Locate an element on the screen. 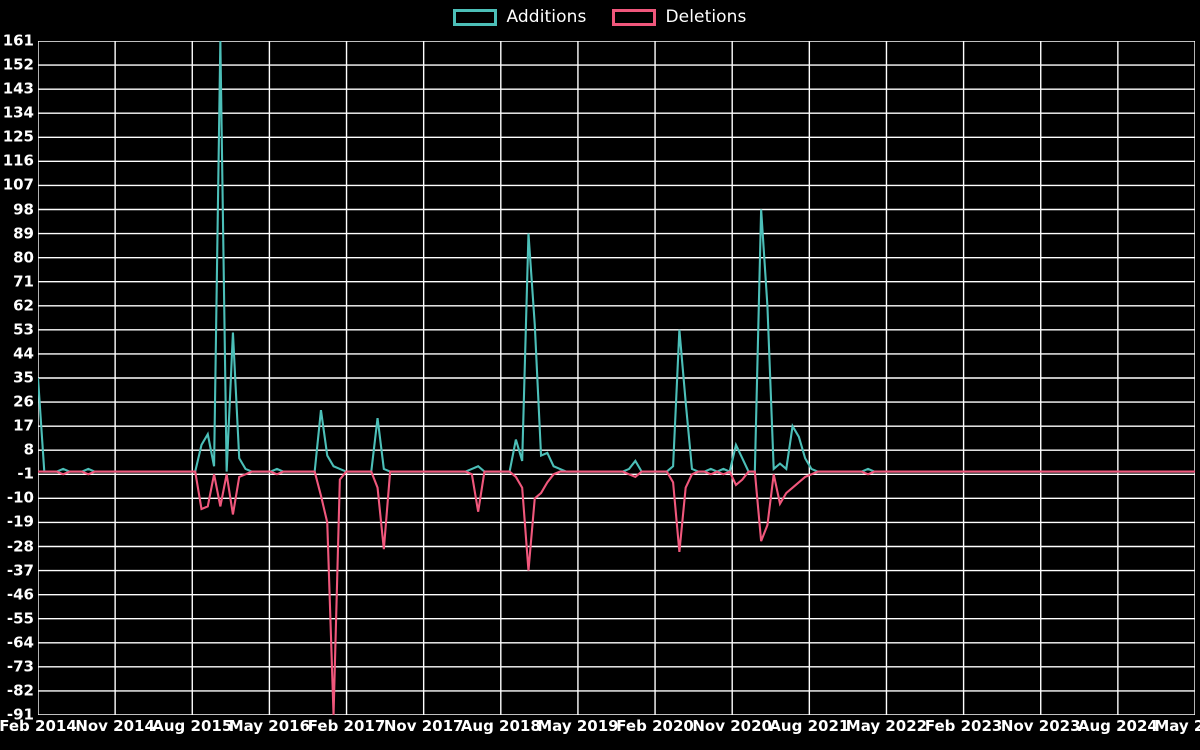 The image size is (1200, 750). y-axis-tick-label: -1 is located at coordinates (25, 473).